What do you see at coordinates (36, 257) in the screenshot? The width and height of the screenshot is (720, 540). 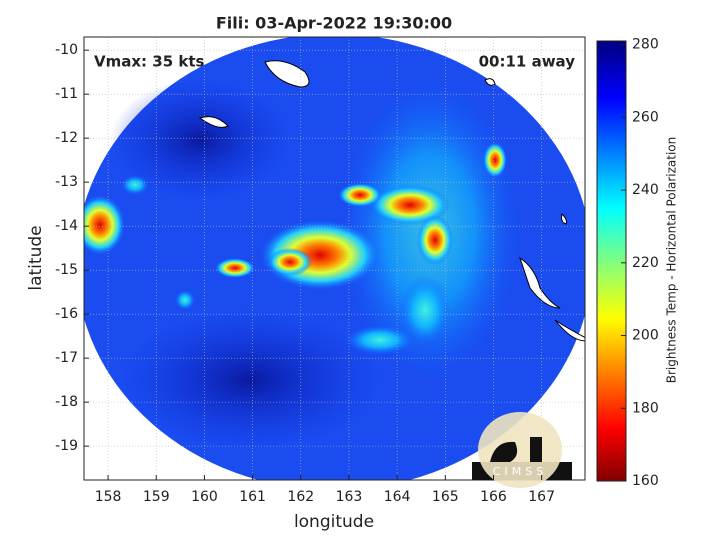 I see `y-axis-label: latitude` at bounding box center [36, 257].